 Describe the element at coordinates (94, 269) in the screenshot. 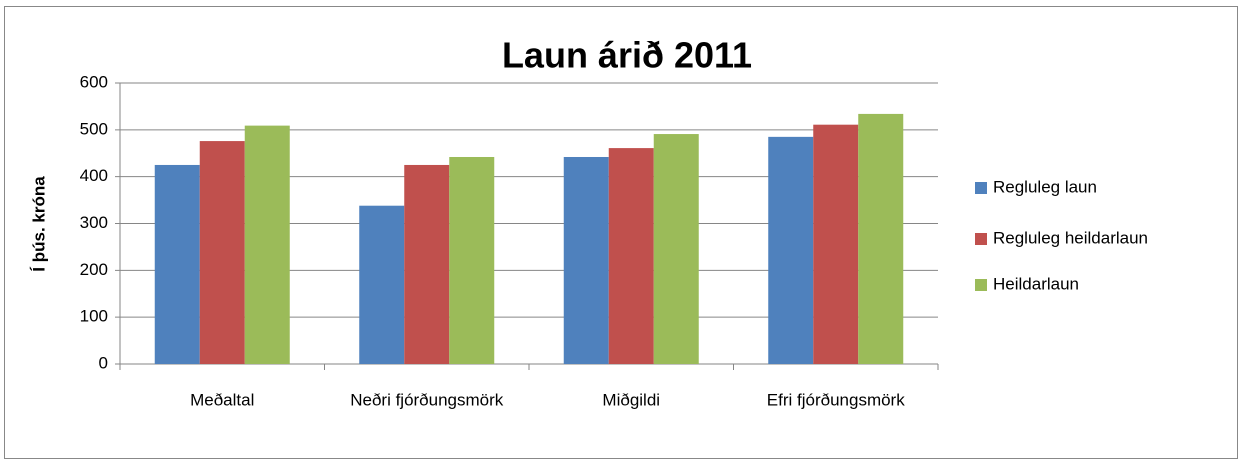

I see `y-tick-label: 200` at that location.